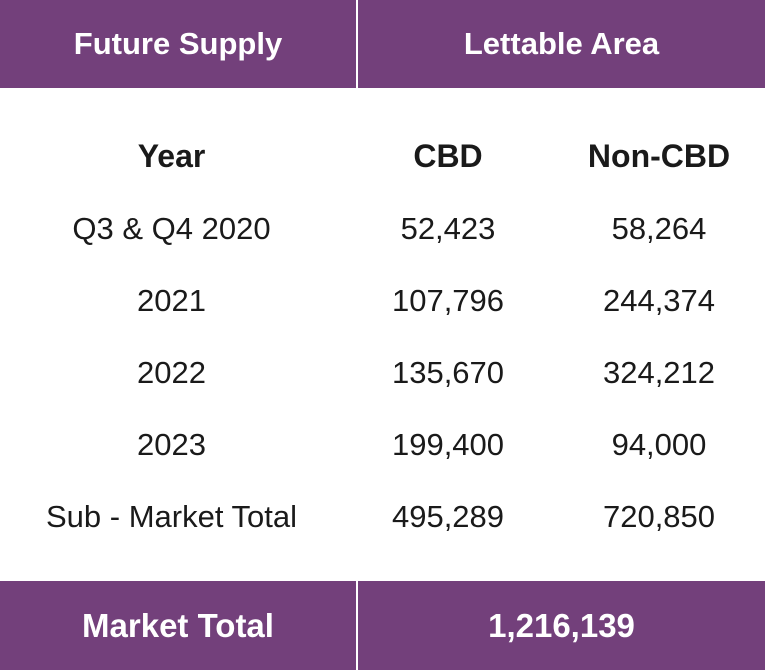 This screenshot has height=670, width=765. I want to click on non-cbd-cell: 244,374, so click(659, 300).